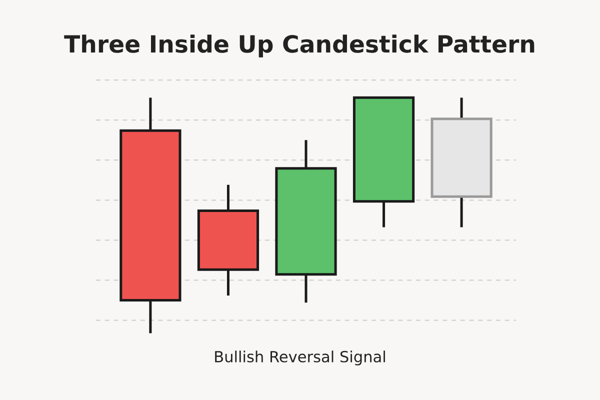 This screenshot has height=400, width=600. I want to click on chart-title: Three Inside Up Candestick Pattern, so click(299, 46).